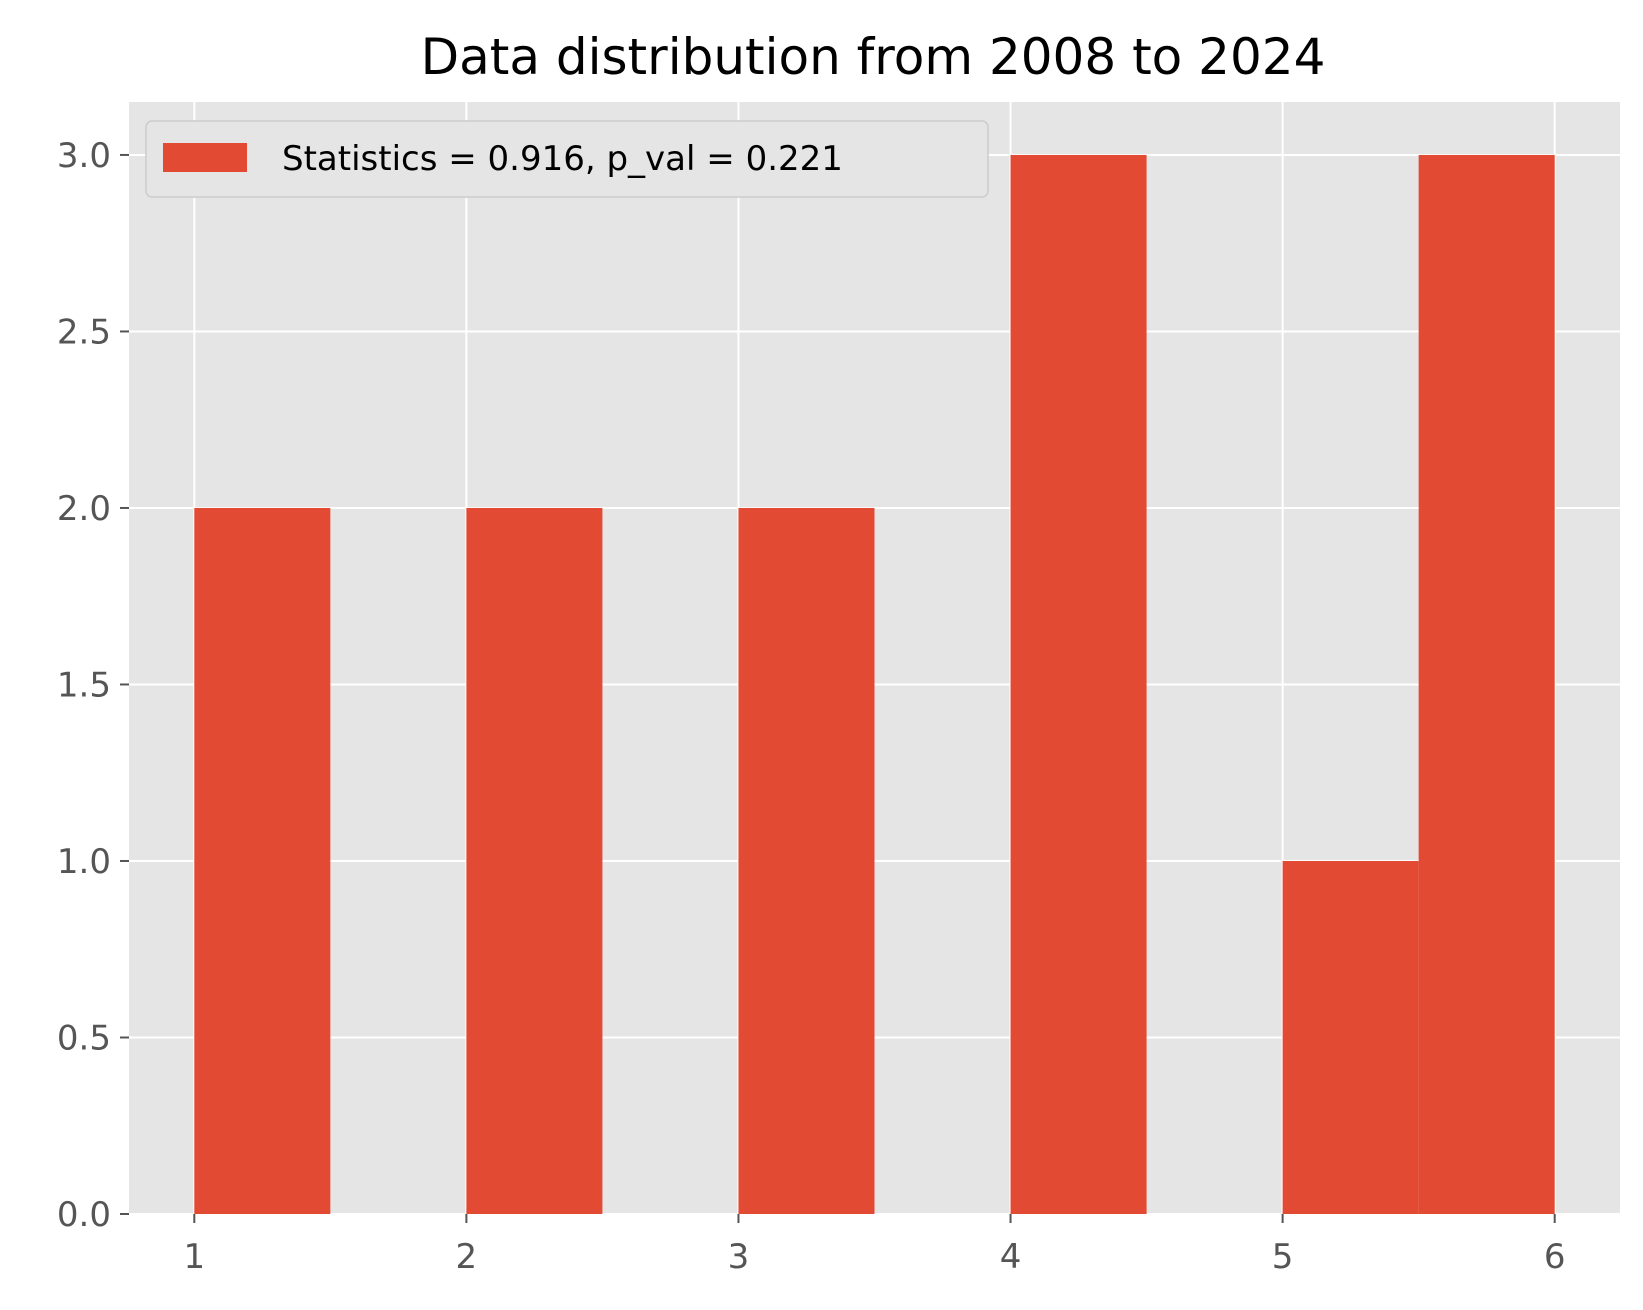  I want to click on y-tick-label: 1.5, so click(84, 685).